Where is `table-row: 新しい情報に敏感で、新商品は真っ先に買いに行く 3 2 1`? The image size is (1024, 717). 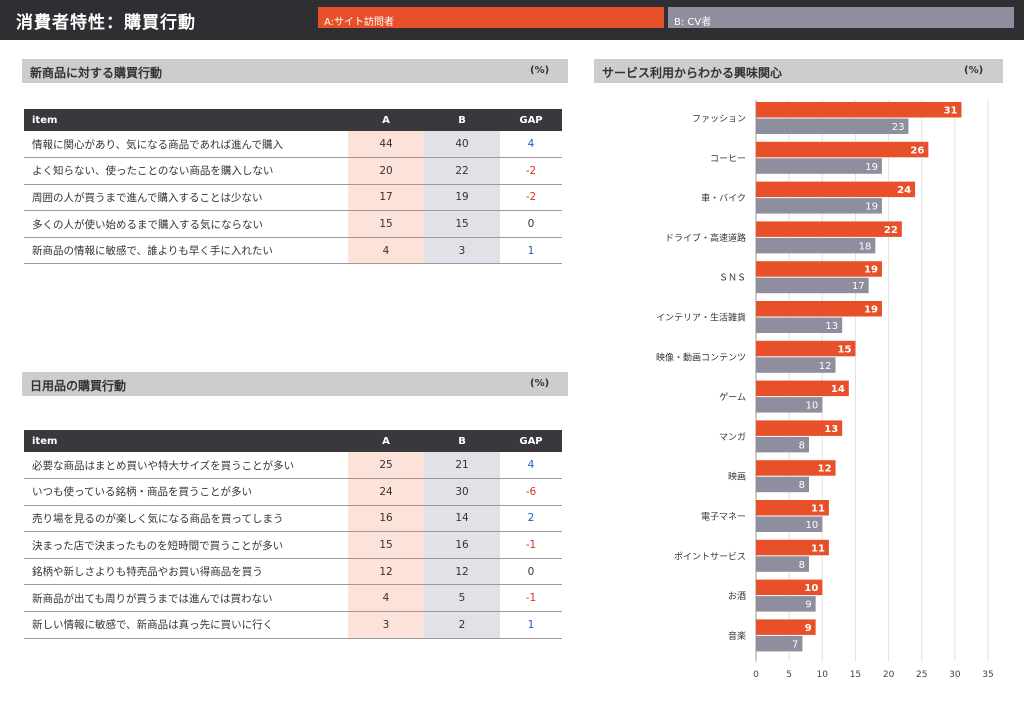
table-row: 新しい情報に敏感で、新商品は真っ先に買いに行く 3 2 1 is located at coordinates (293, 625).